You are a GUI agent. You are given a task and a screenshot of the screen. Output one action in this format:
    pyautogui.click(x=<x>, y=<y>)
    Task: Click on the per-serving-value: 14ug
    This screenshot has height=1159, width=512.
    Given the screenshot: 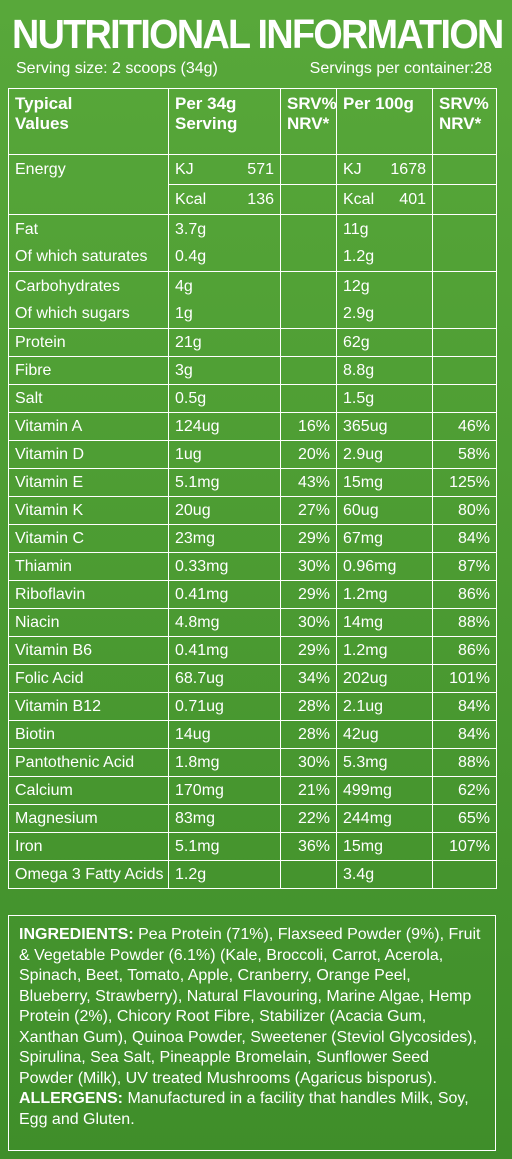 What is the action you would take?
    pyautogui.click(x=224, y=734)
    